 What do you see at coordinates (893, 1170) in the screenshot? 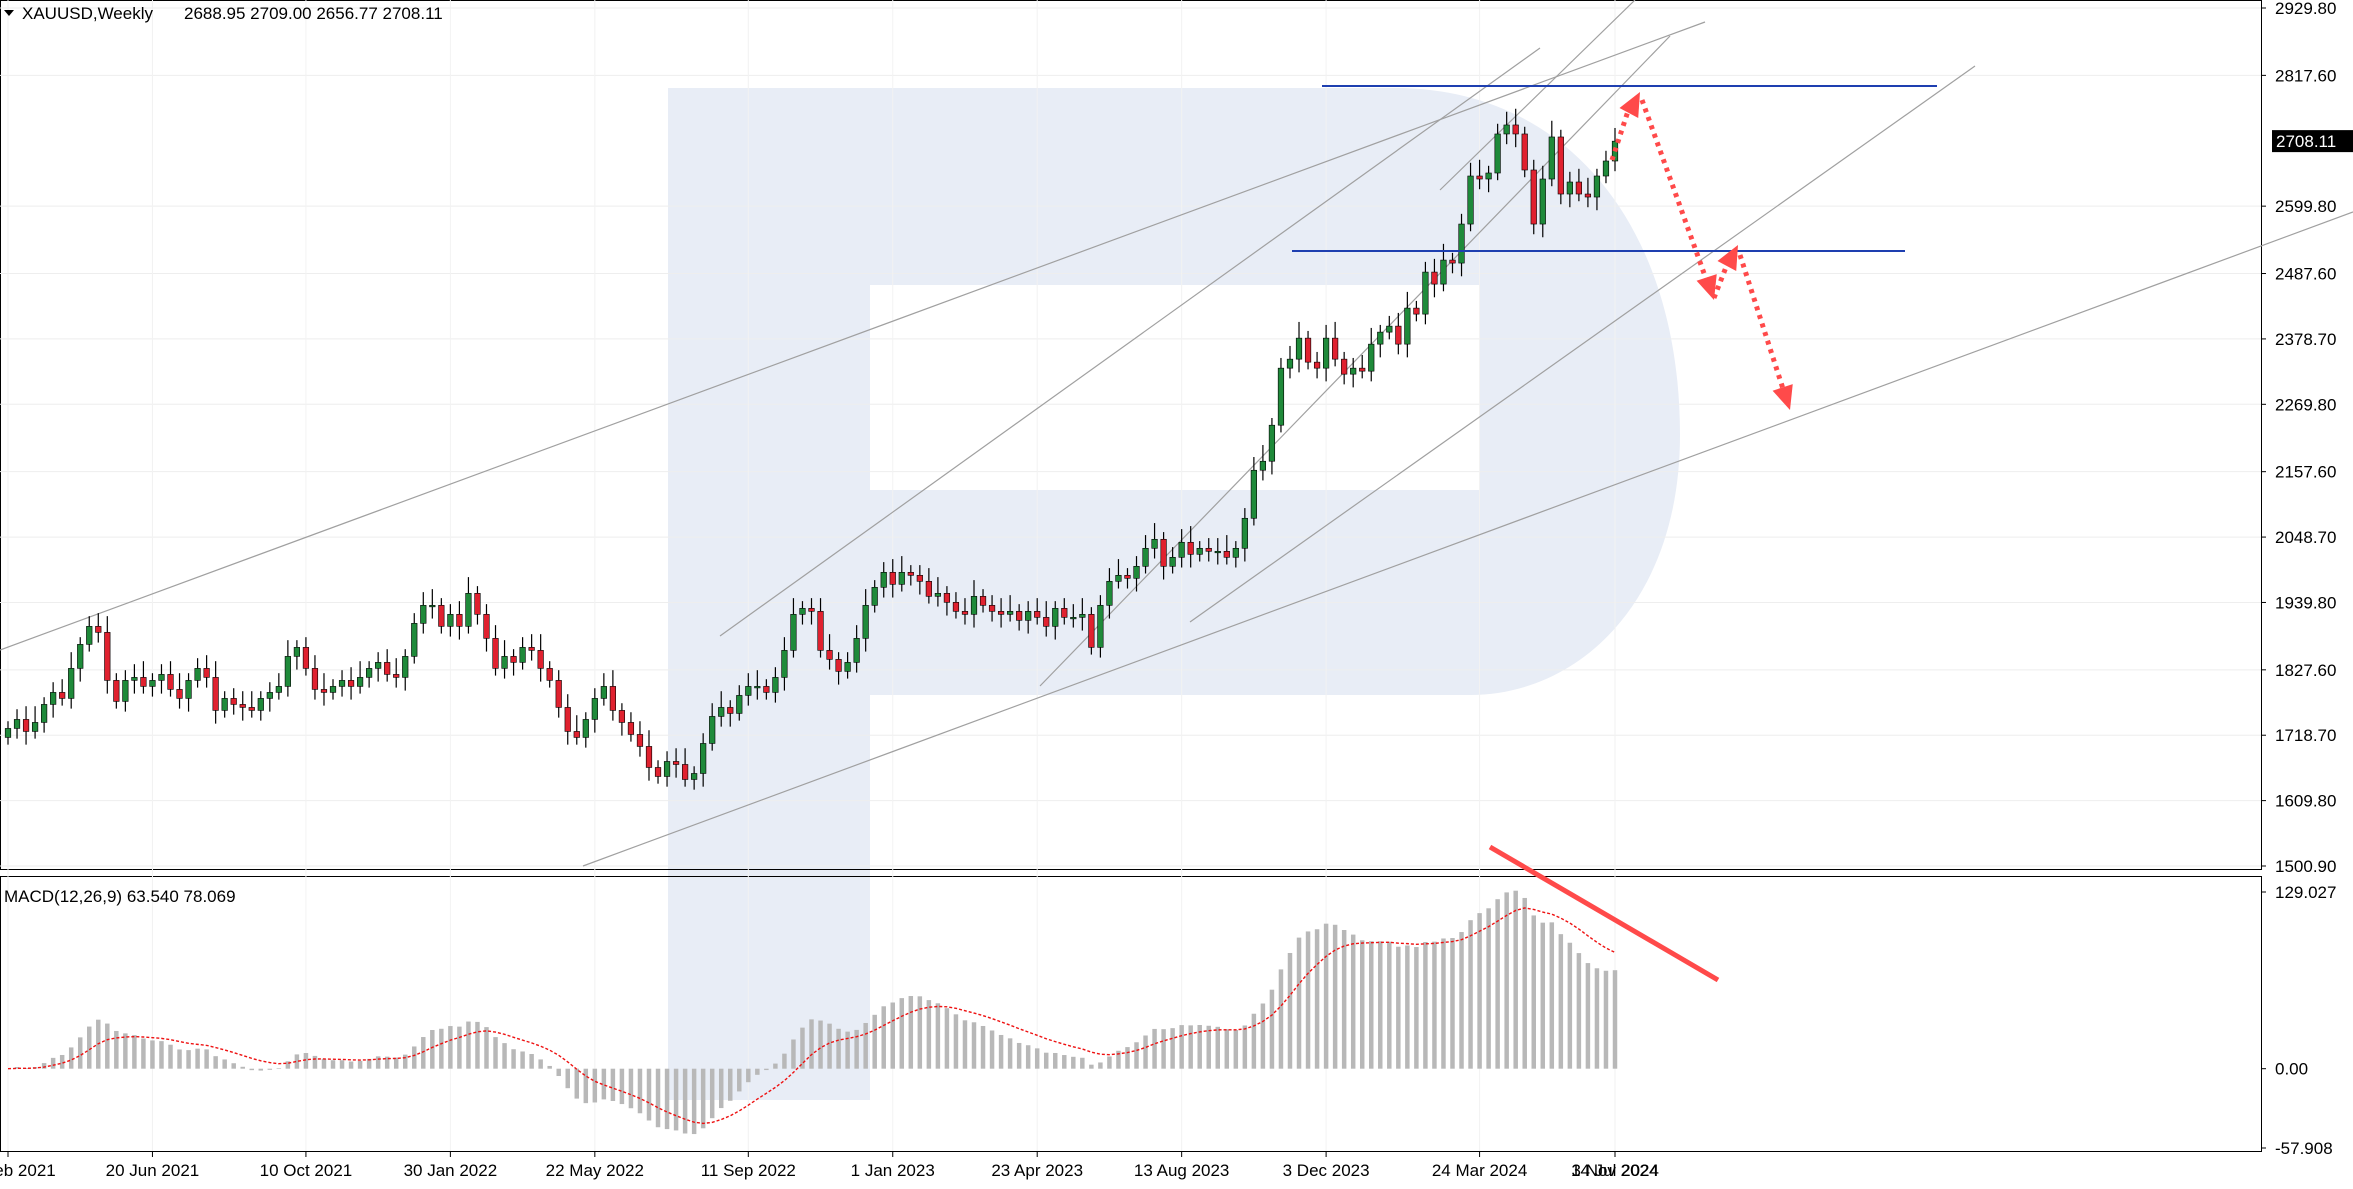
I see `time-tick-label: 1 Jan 2023` at bounding box center [893, 1170].